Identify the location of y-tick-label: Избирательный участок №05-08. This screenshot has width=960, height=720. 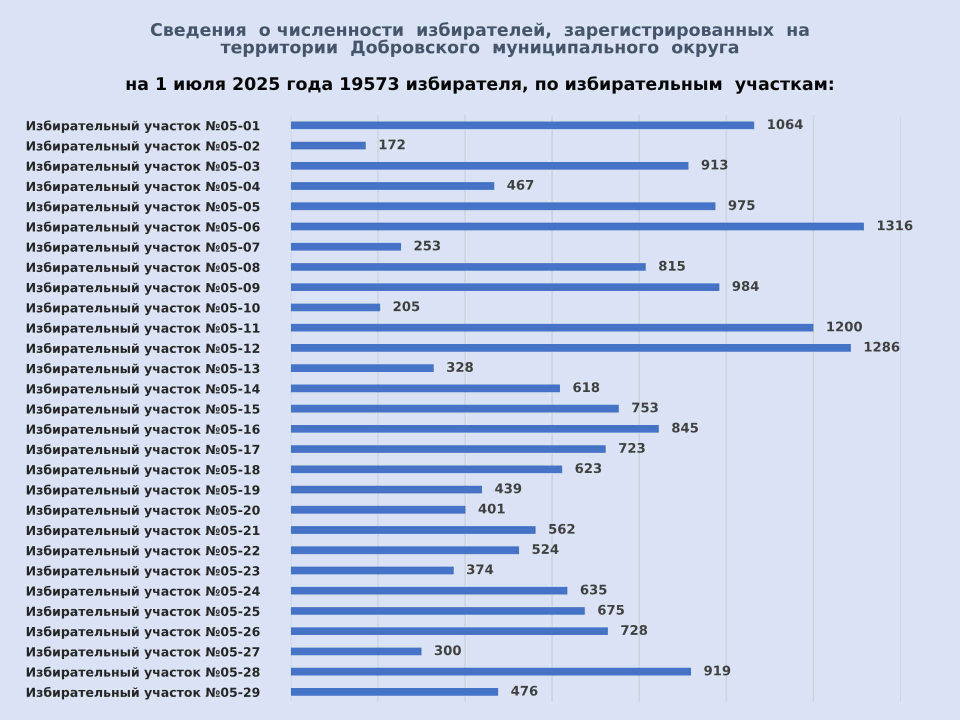
(143, 268).